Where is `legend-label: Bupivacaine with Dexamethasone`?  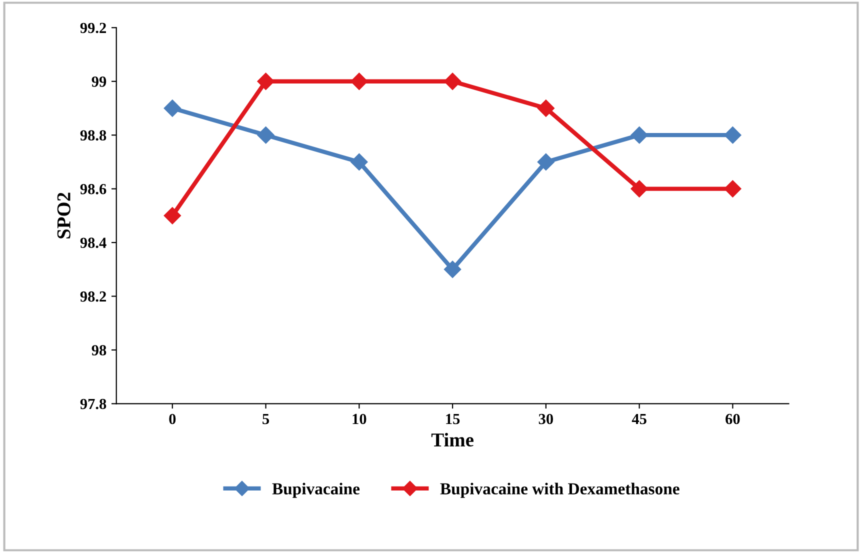
legend-label: Bupivacaine with Dexamethasone is located at coordinates (560, 490).